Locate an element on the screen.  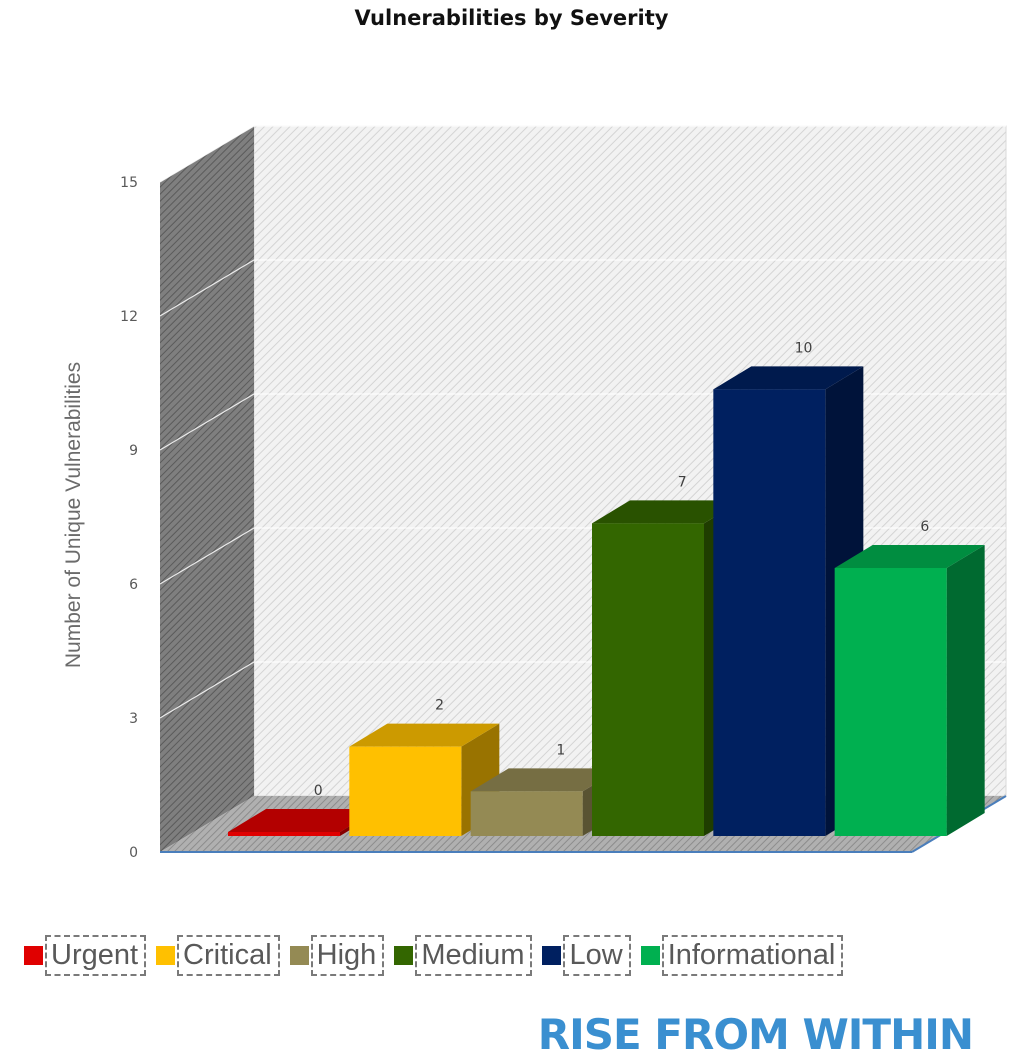
legend-item-urgent: Urgent is located at coordinates (85, 955).